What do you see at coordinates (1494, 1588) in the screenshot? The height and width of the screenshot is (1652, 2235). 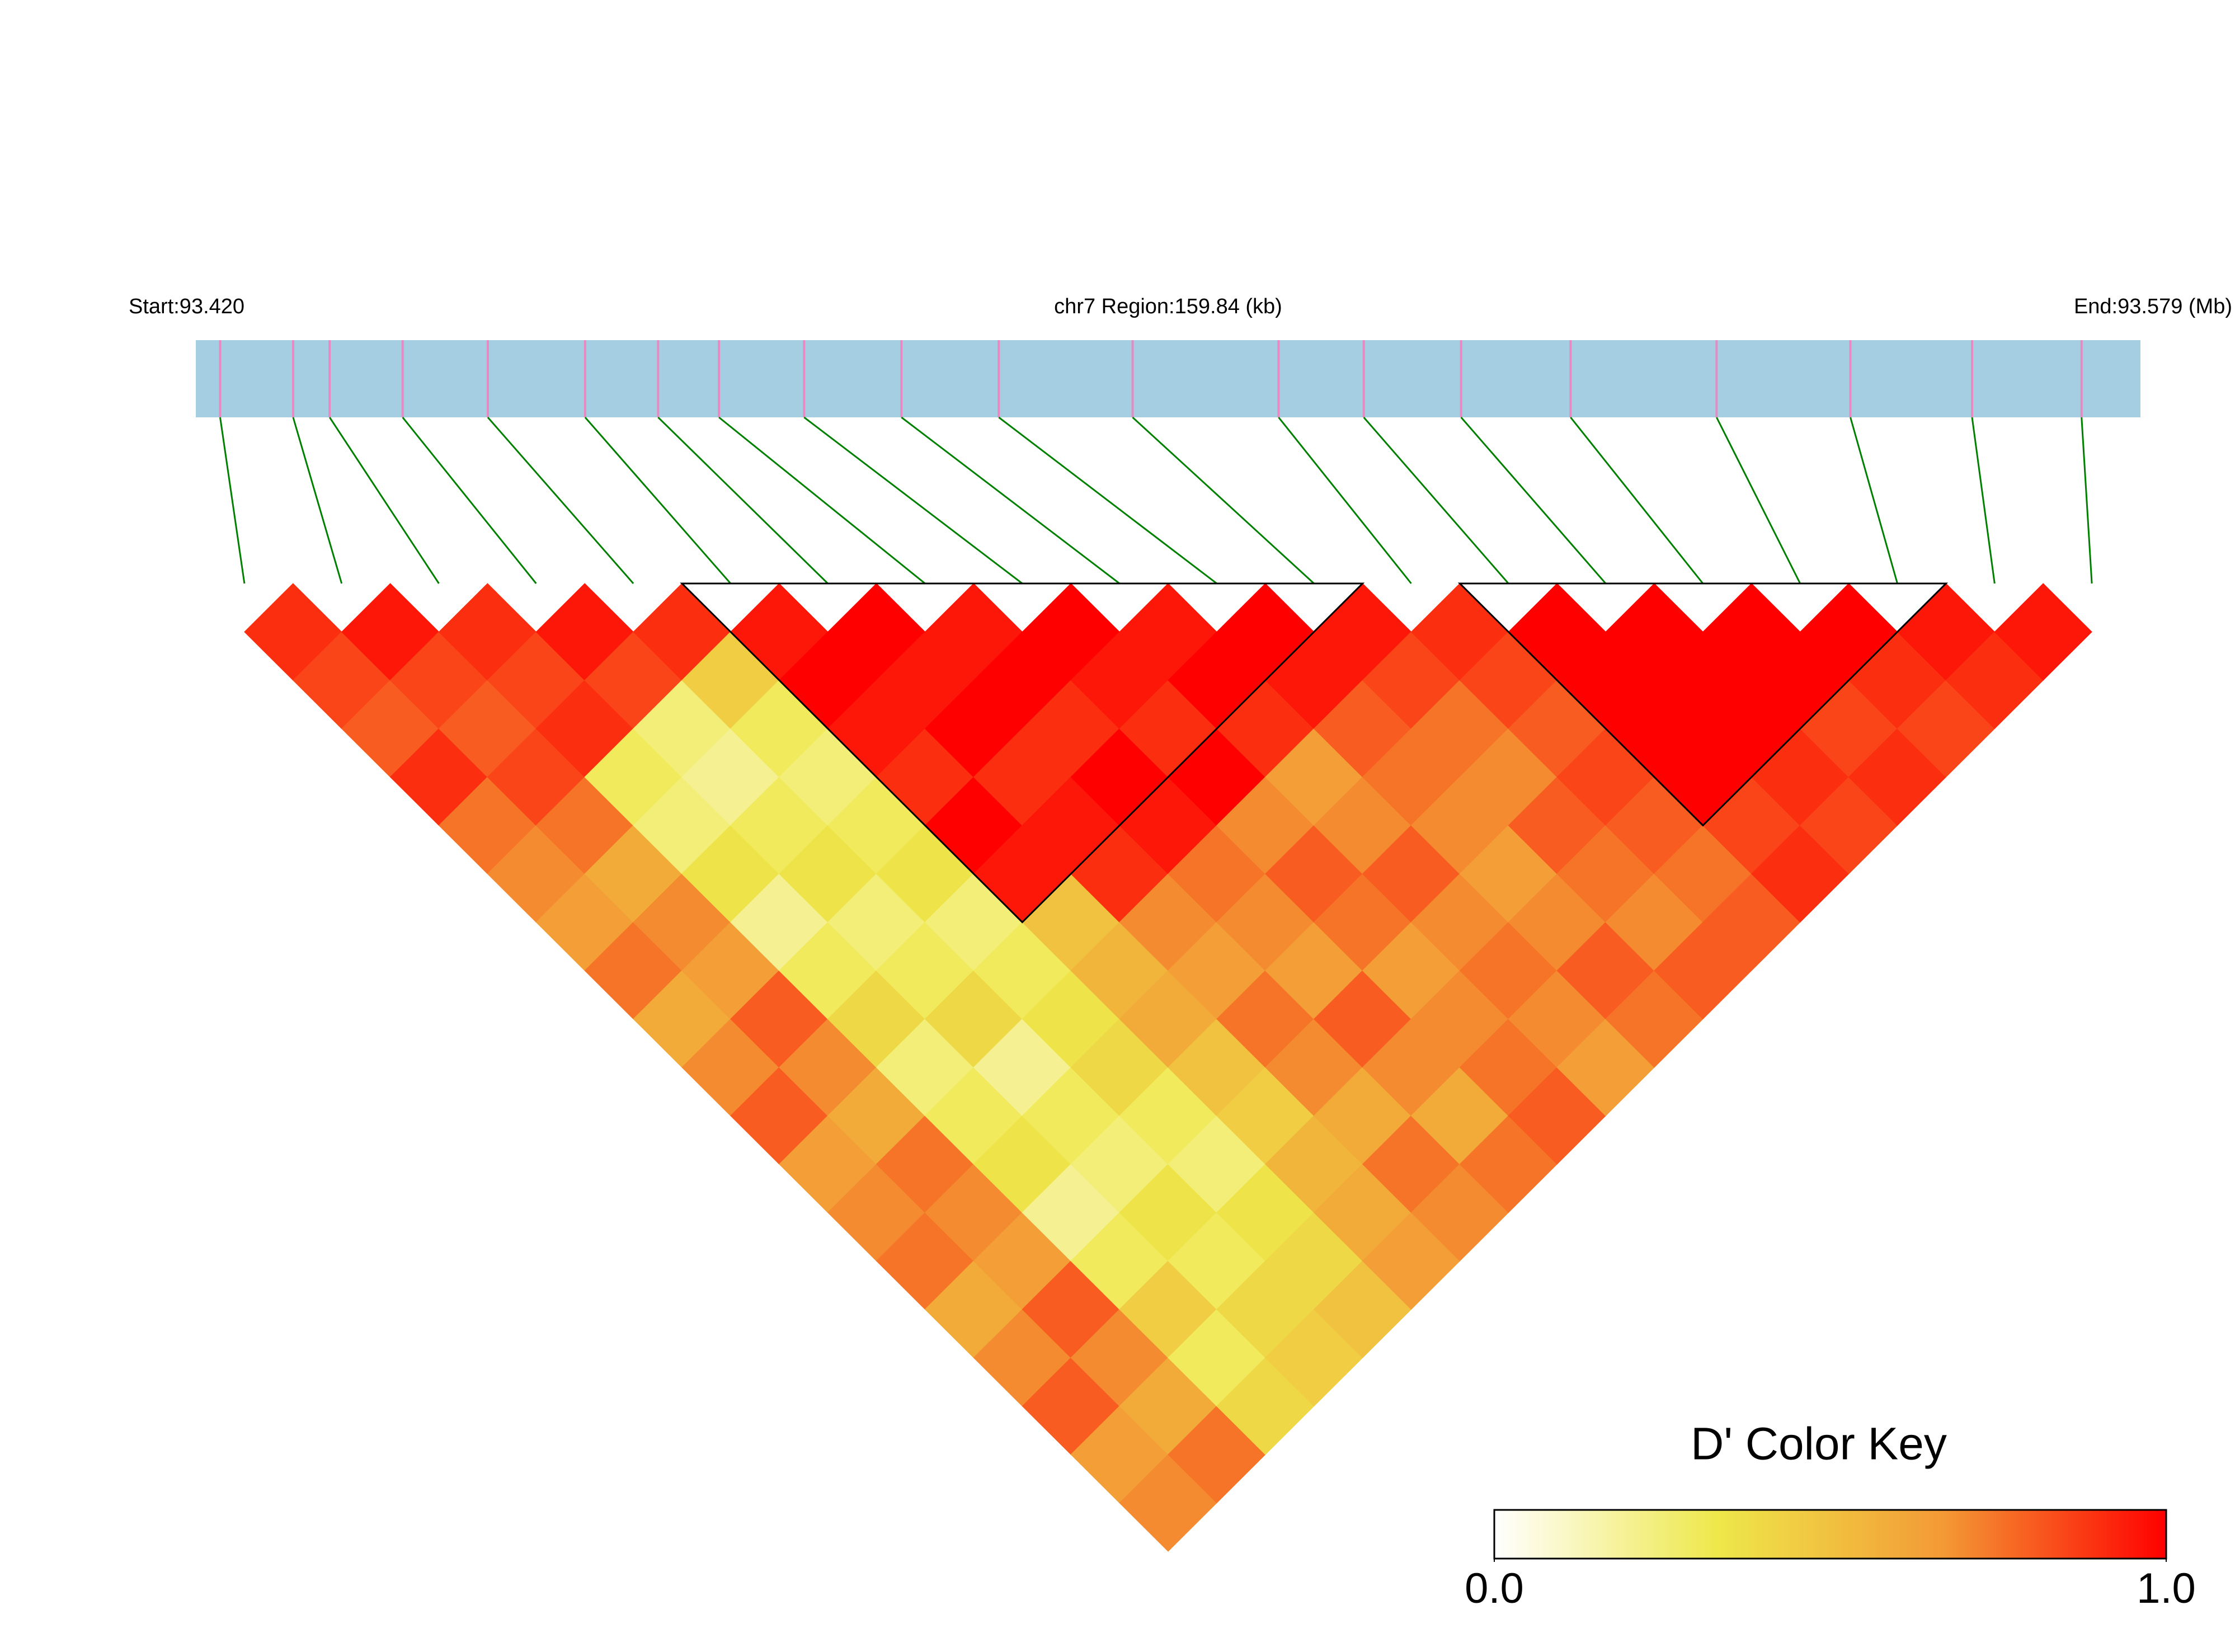 I see `colorbar-tick-label: 0.0` at bounding box center [1494, 1588].